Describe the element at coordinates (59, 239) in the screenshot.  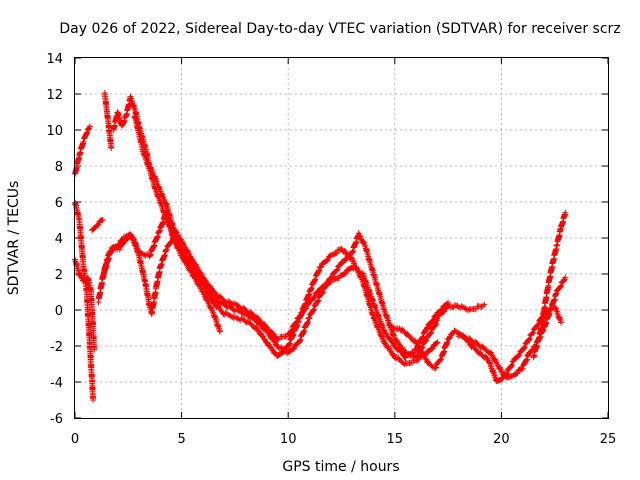
I see `y-tick-label: 4` at that location.